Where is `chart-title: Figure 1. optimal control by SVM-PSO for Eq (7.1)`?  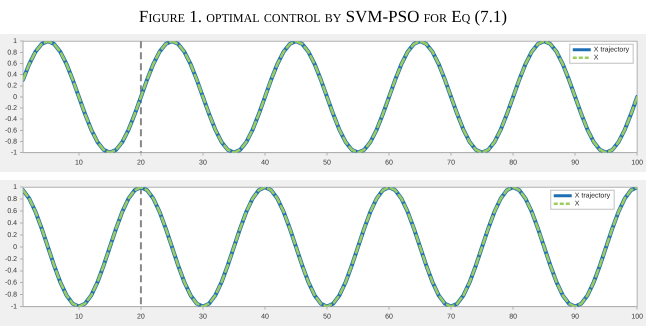
chart-title: Figure 1. optimal control by SVM-PSO for Eq (7.1) is located at coordinates (323, 17).